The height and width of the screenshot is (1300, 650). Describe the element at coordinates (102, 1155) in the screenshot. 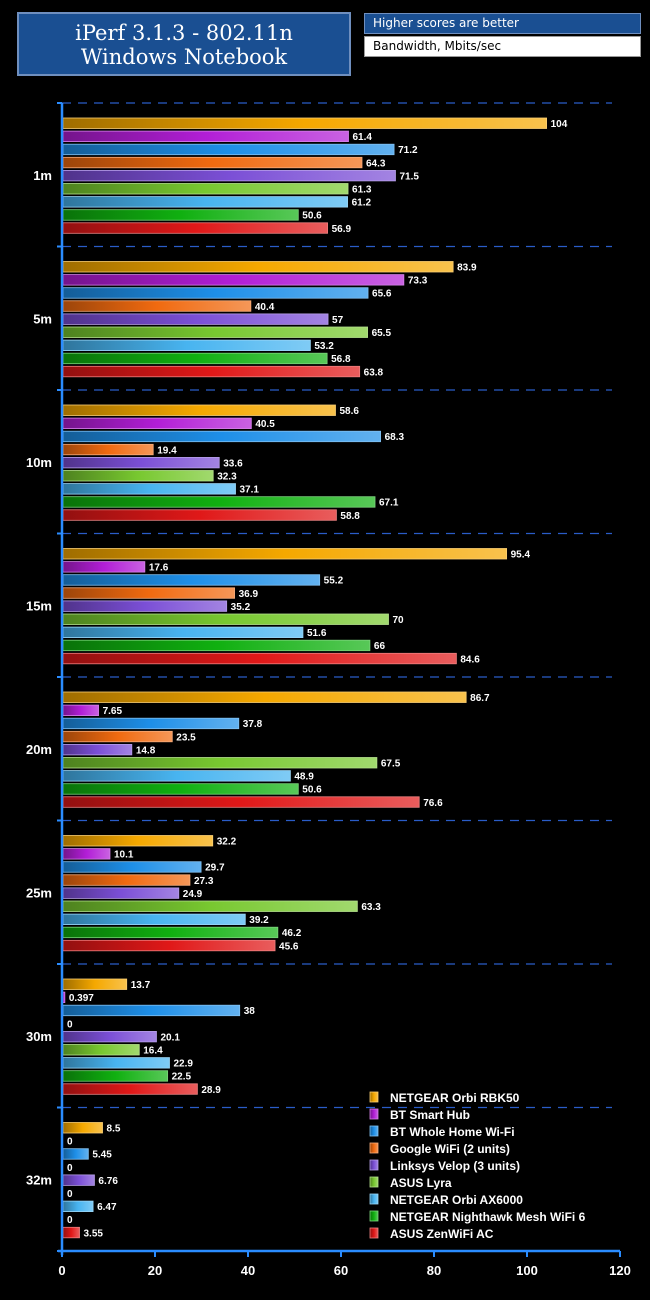

I see `data-label: 5.45` at that location.